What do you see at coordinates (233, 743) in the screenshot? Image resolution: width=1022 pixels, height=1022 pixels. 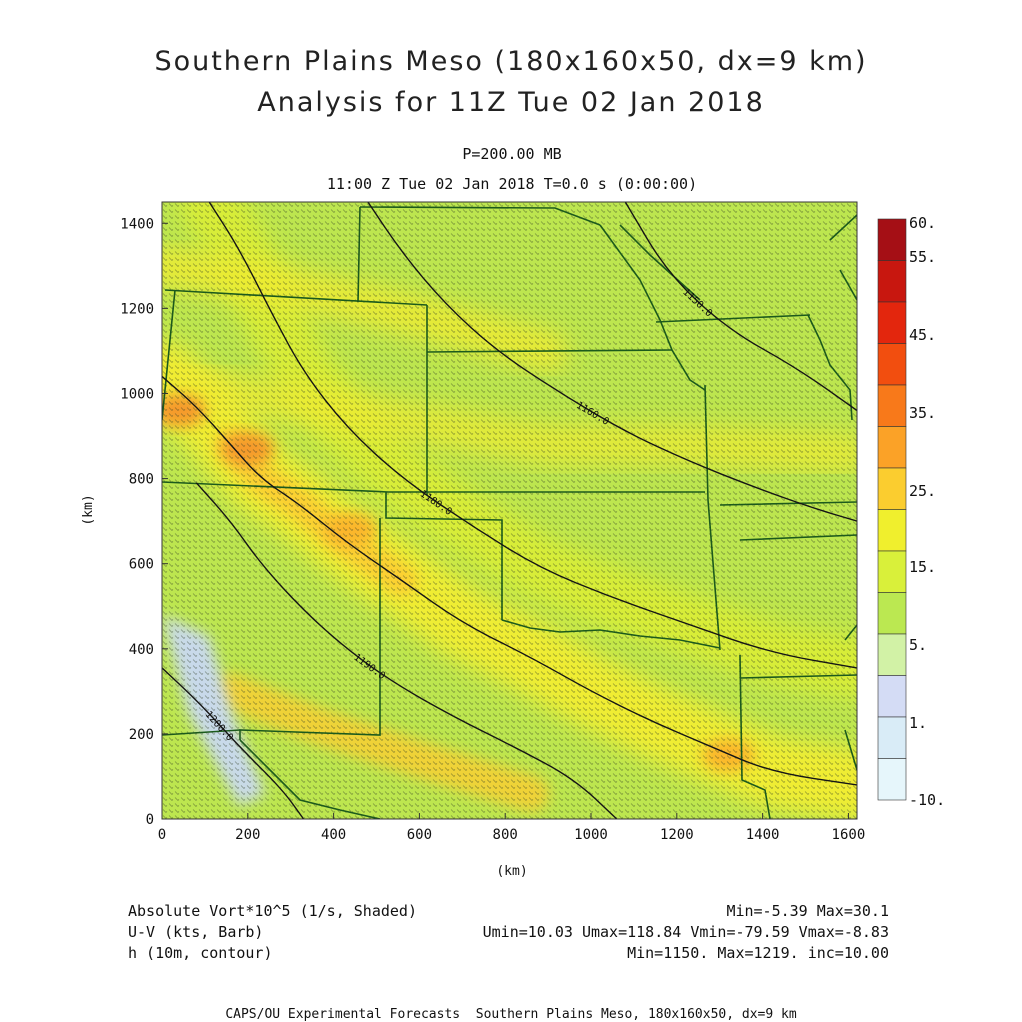 I see `contour-1200.0-2` at bounding box center [233, 743].